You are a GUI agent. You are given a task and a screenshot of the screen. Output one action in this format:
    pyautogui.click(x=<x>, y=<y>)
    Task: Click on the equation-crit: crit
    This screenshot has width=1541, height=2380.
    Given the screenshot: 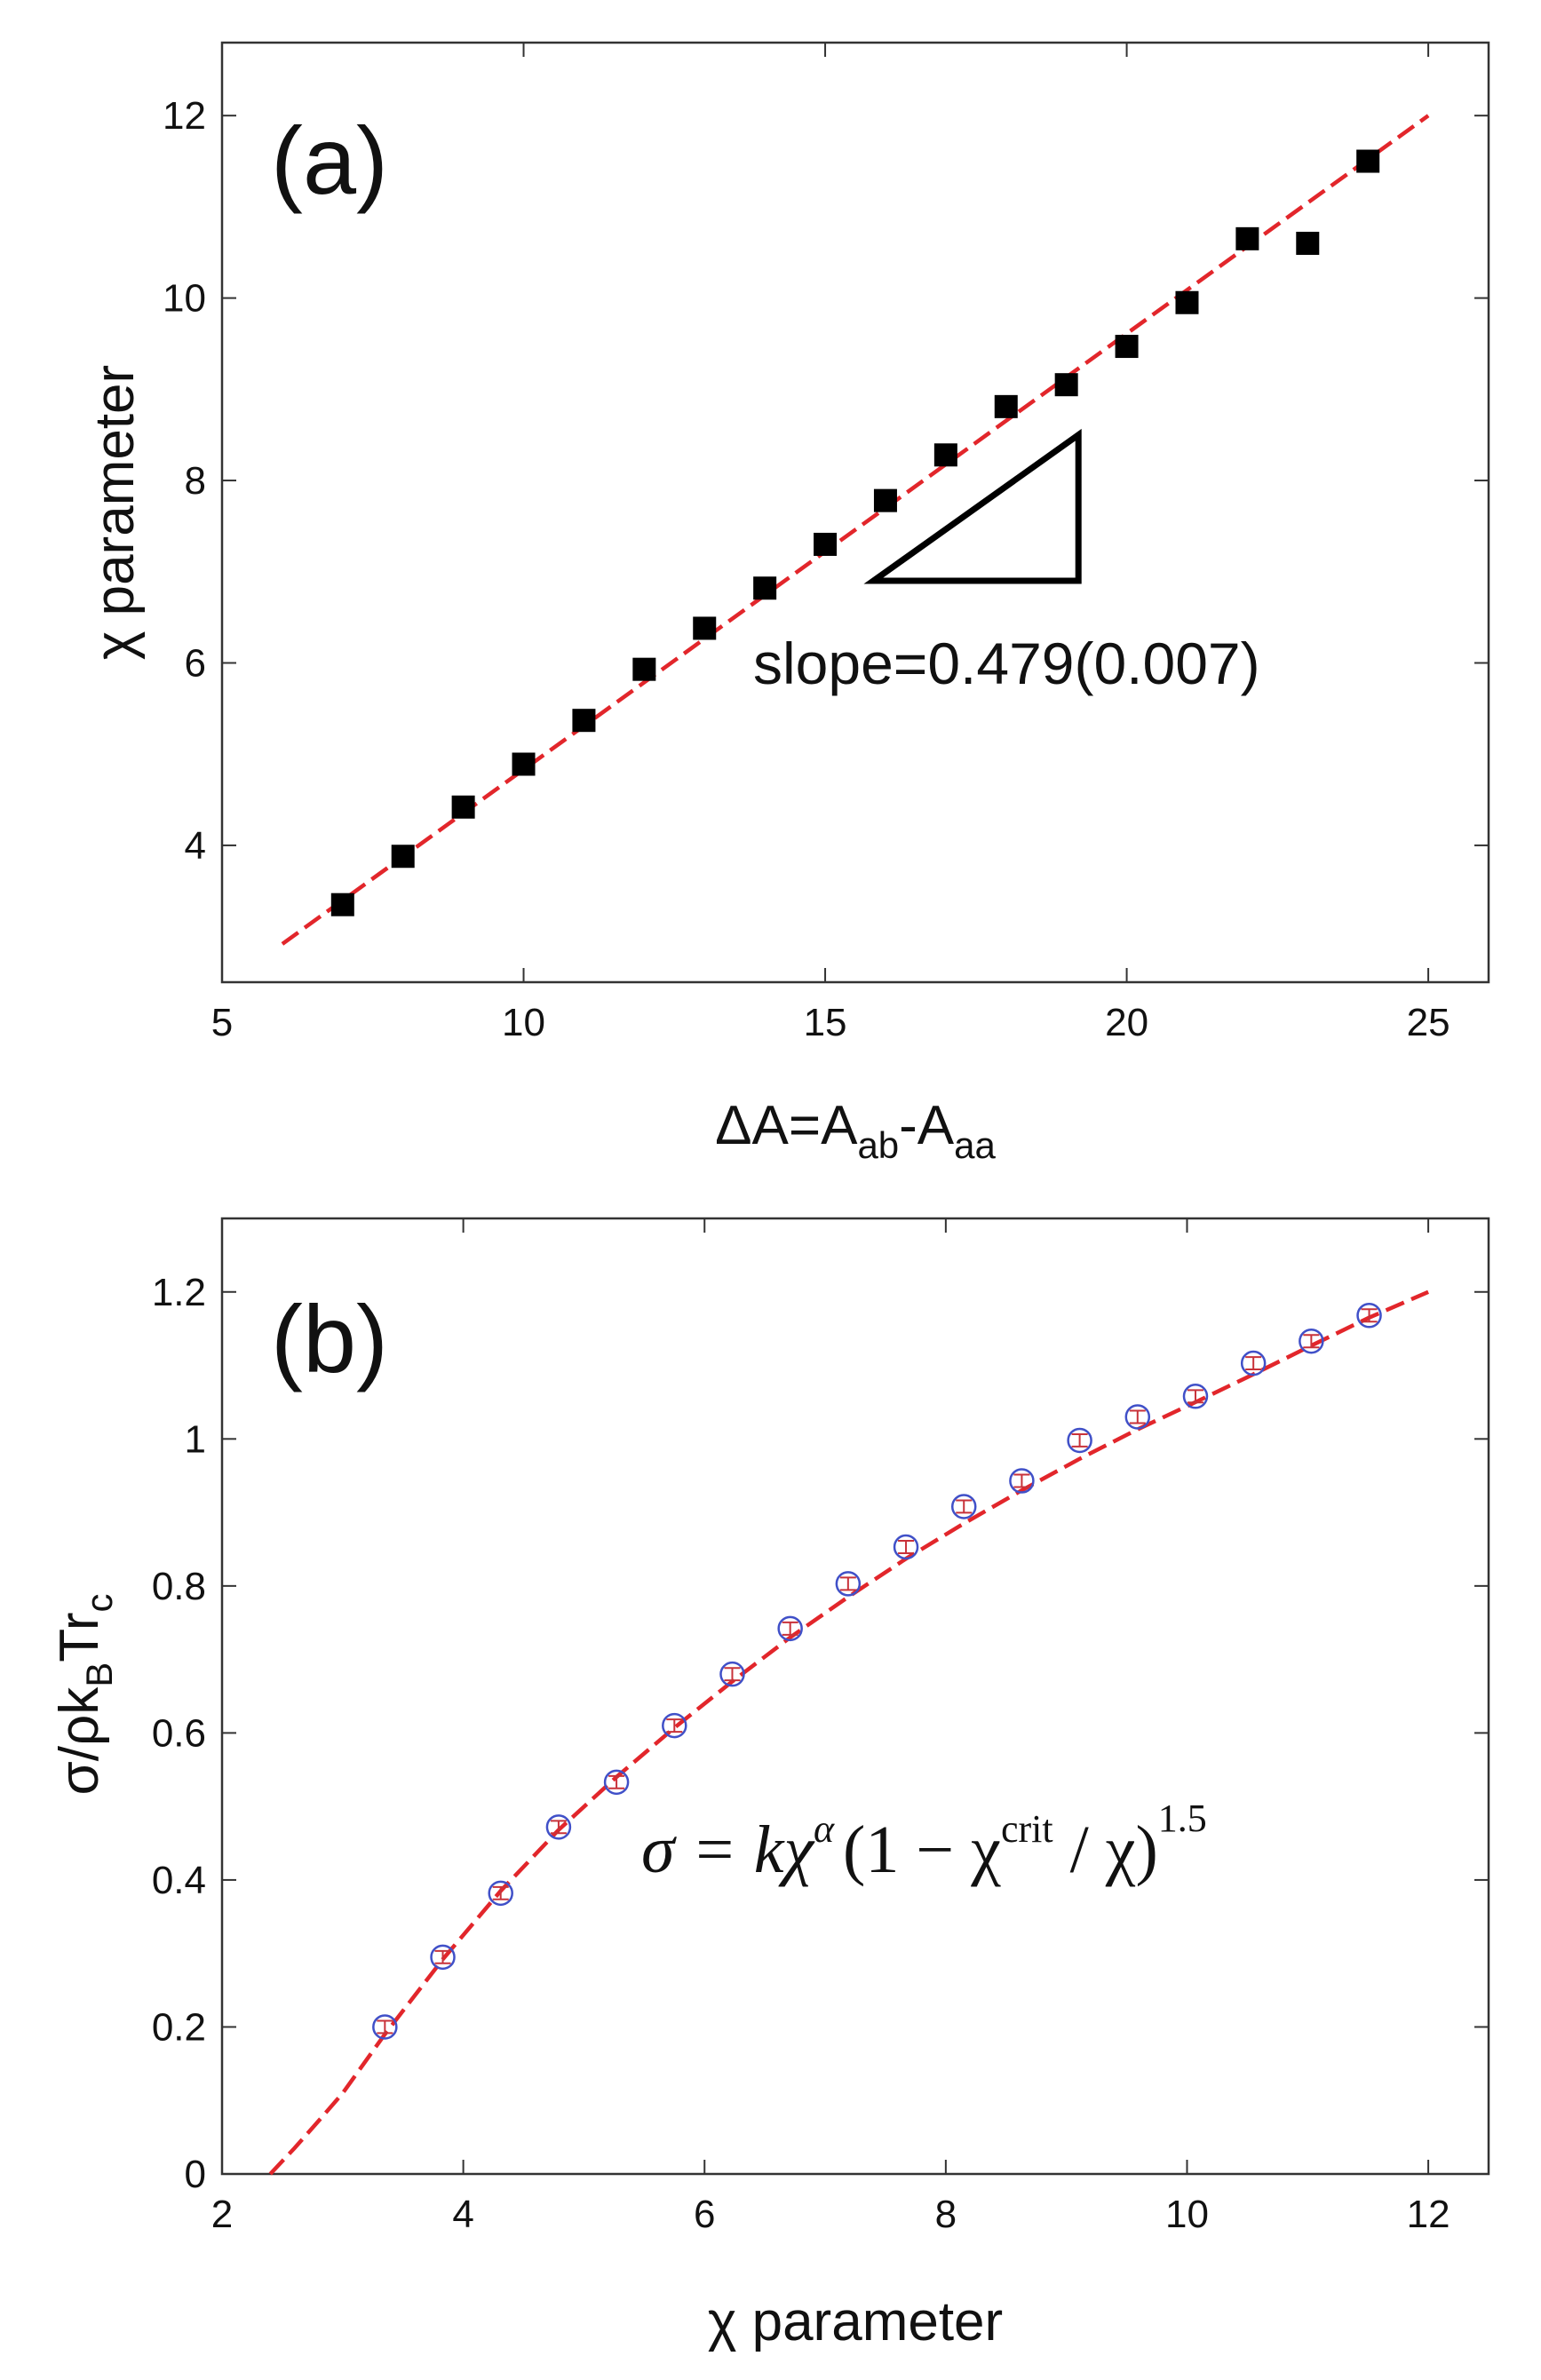 What is the action you would take?
    pyautogui.click(x=1027, y=1829)
    